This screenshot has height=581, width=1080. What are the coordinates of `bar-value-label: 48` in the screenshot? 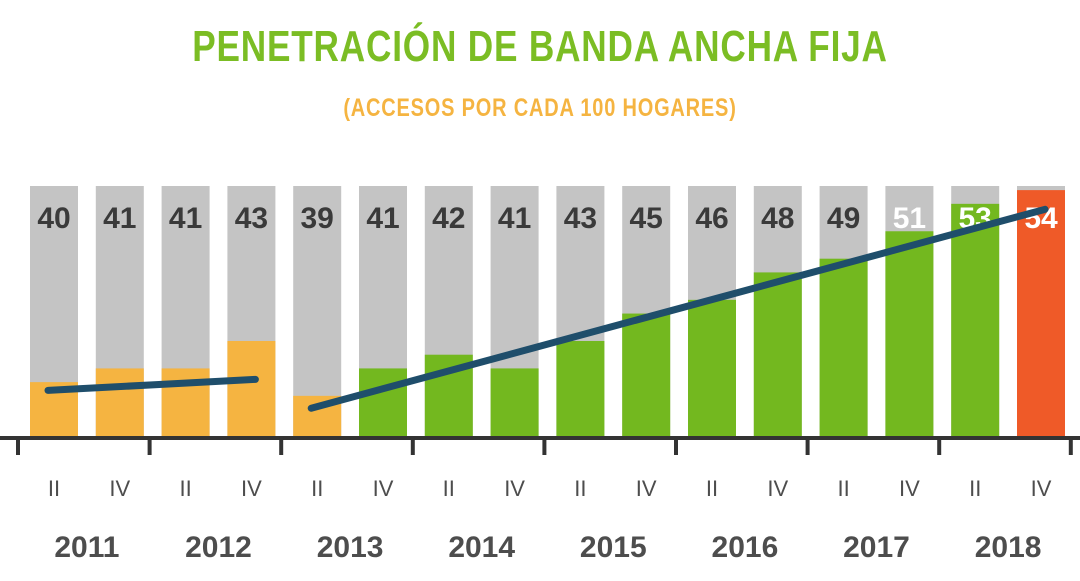 It's located at (777, 218).